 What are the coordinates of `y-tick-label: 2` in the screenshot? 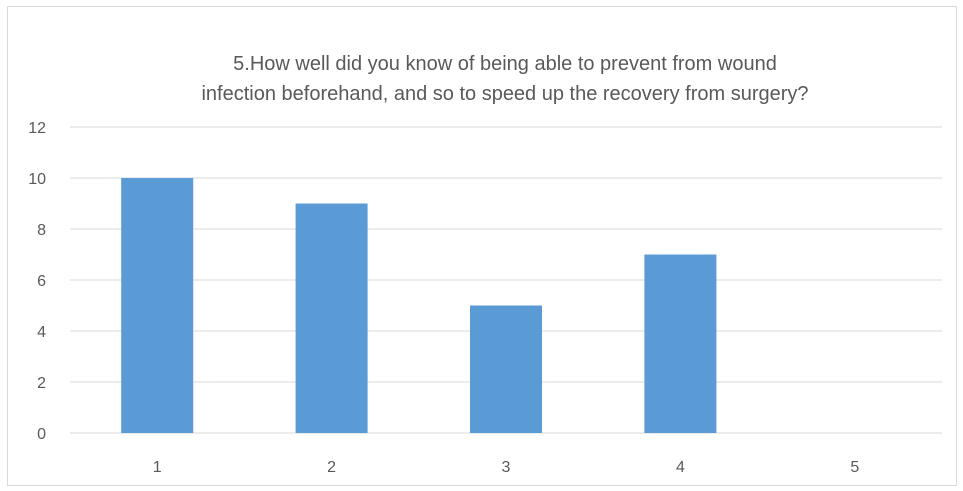 It's located at (41, 383).